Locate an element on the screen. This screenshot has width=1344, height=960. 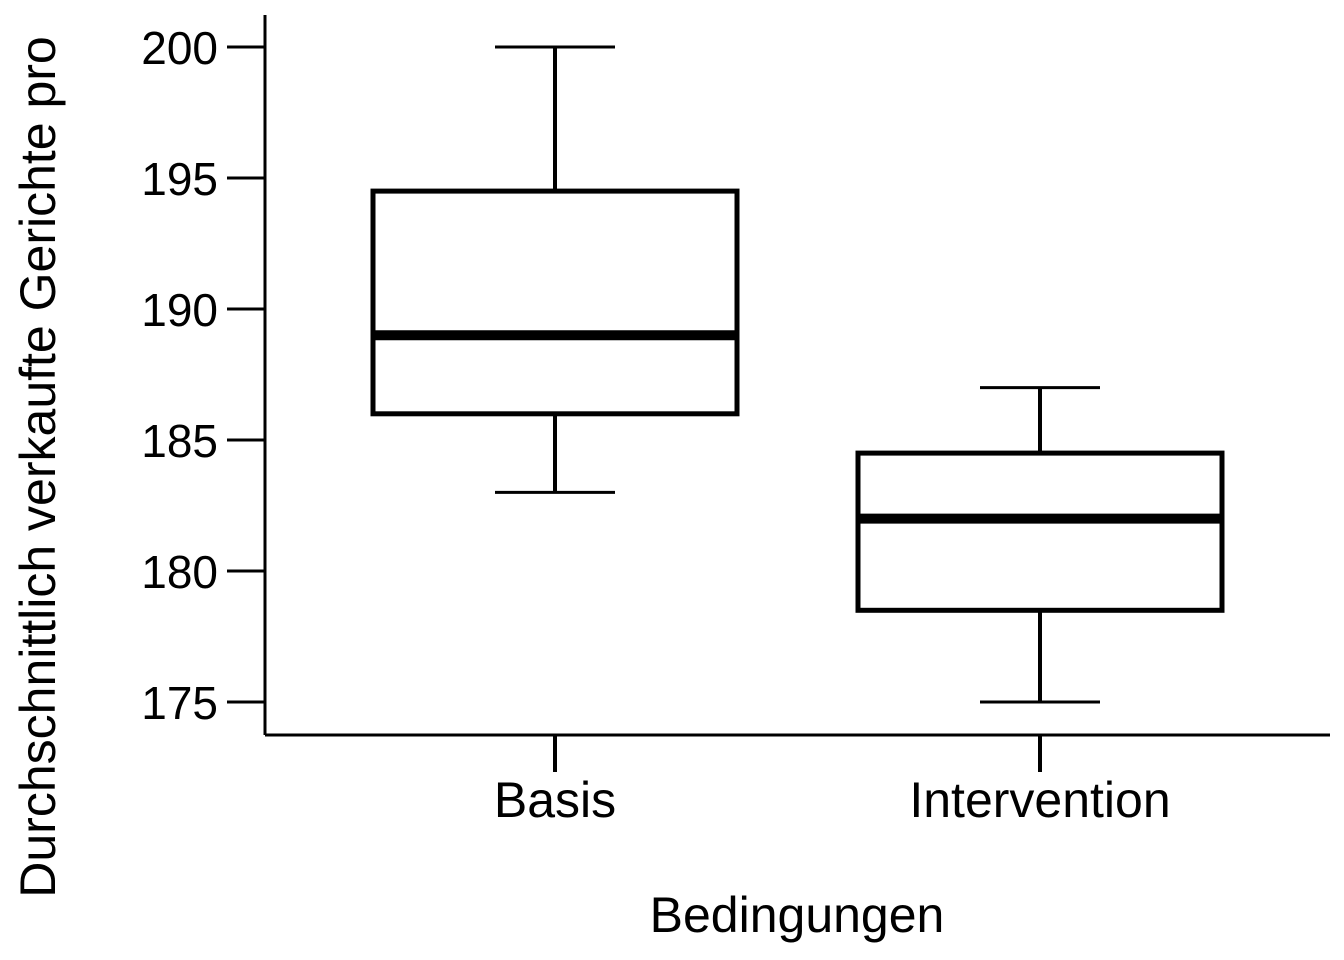
y-tick-label: 195 is located at coordinates (179, 179).